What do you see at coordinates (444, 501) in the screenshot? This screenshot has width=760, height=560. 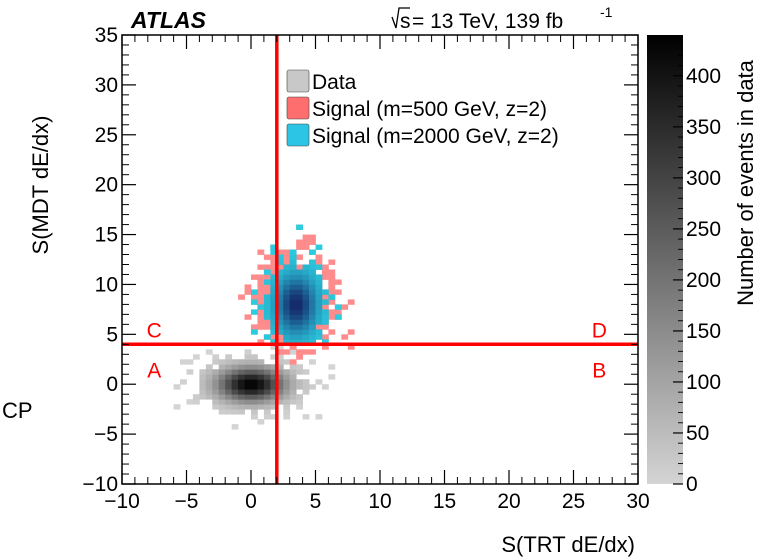 I see `x-tick-label: 15` at bounding box center [444, 501].